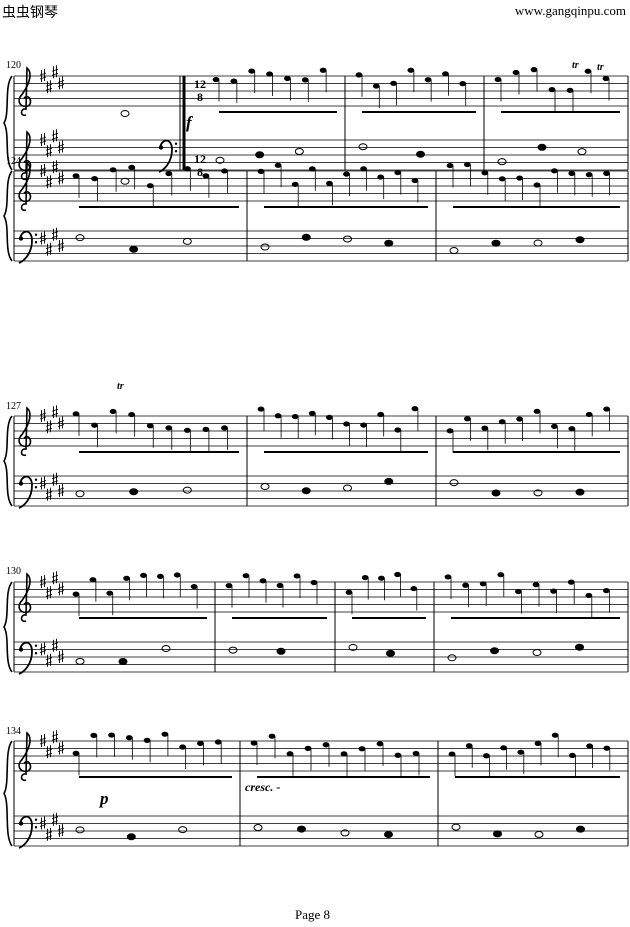 This screenshot has height=927, width=630. I want to click on site-url: www.gangqinpu.com, so click(570, 10).